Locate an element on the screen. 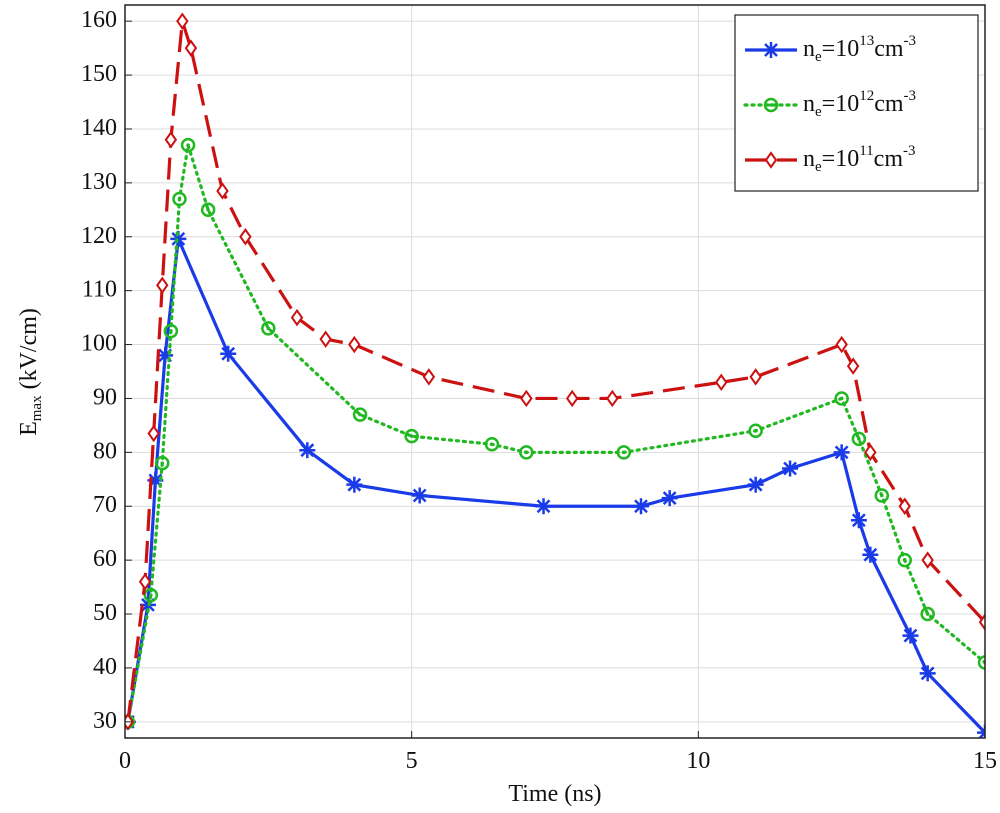  legend-label: ne=1012cm-3 is located at coordinates (859, 104).